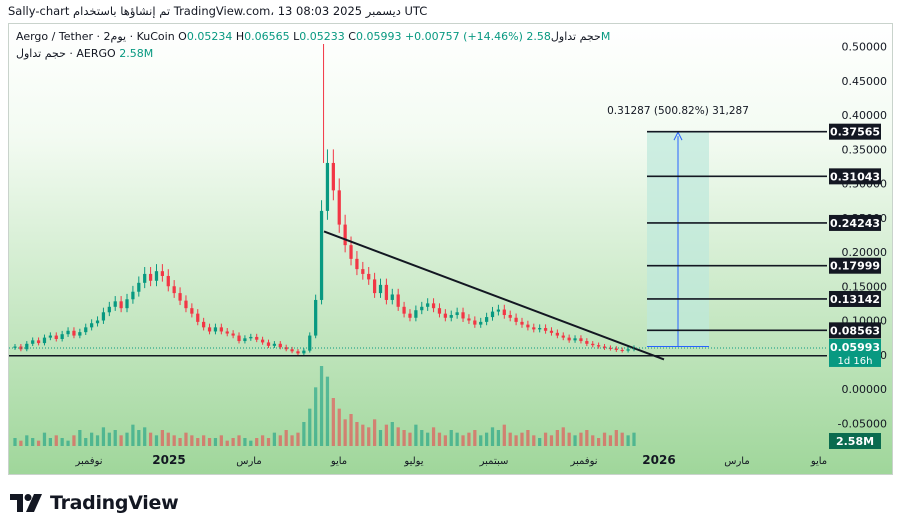 The width and height of the screenshot is (900, 530). Describe the element at coordinates (66, 53) in the screenshot. I see `volume-indicator-label: حجم تداول · AERGO` at that location.